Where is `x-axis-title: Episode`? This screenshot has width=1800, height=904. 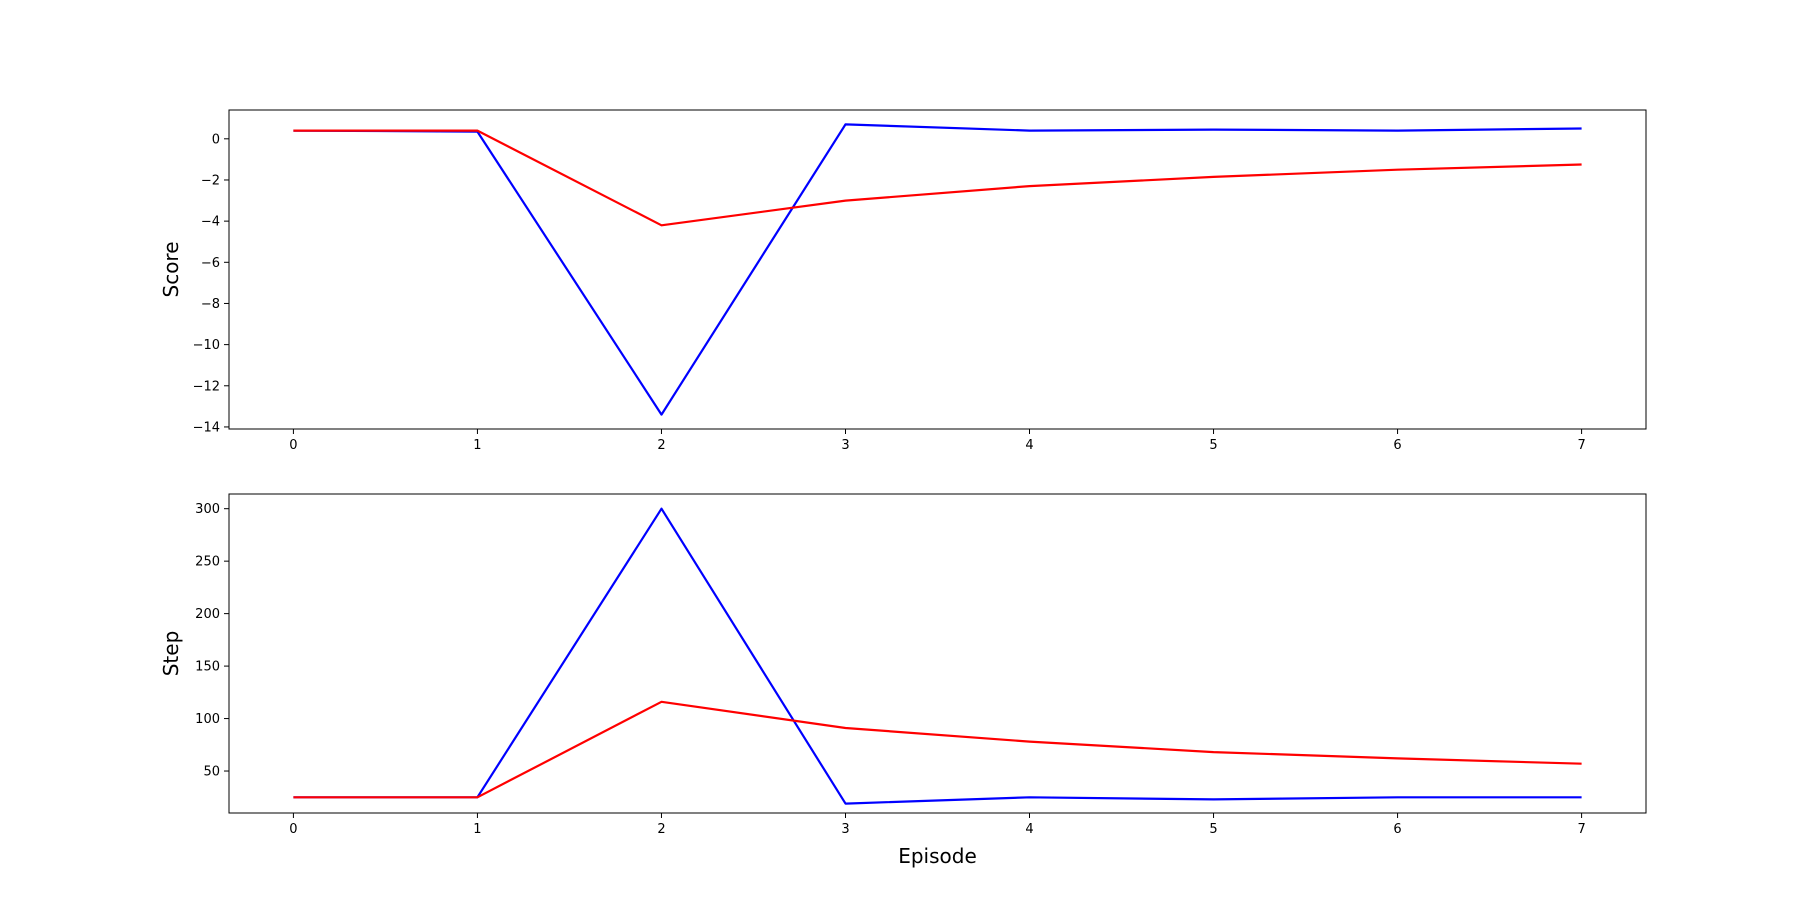
x-axis-title: Episode is located at coordinates (937, 856).